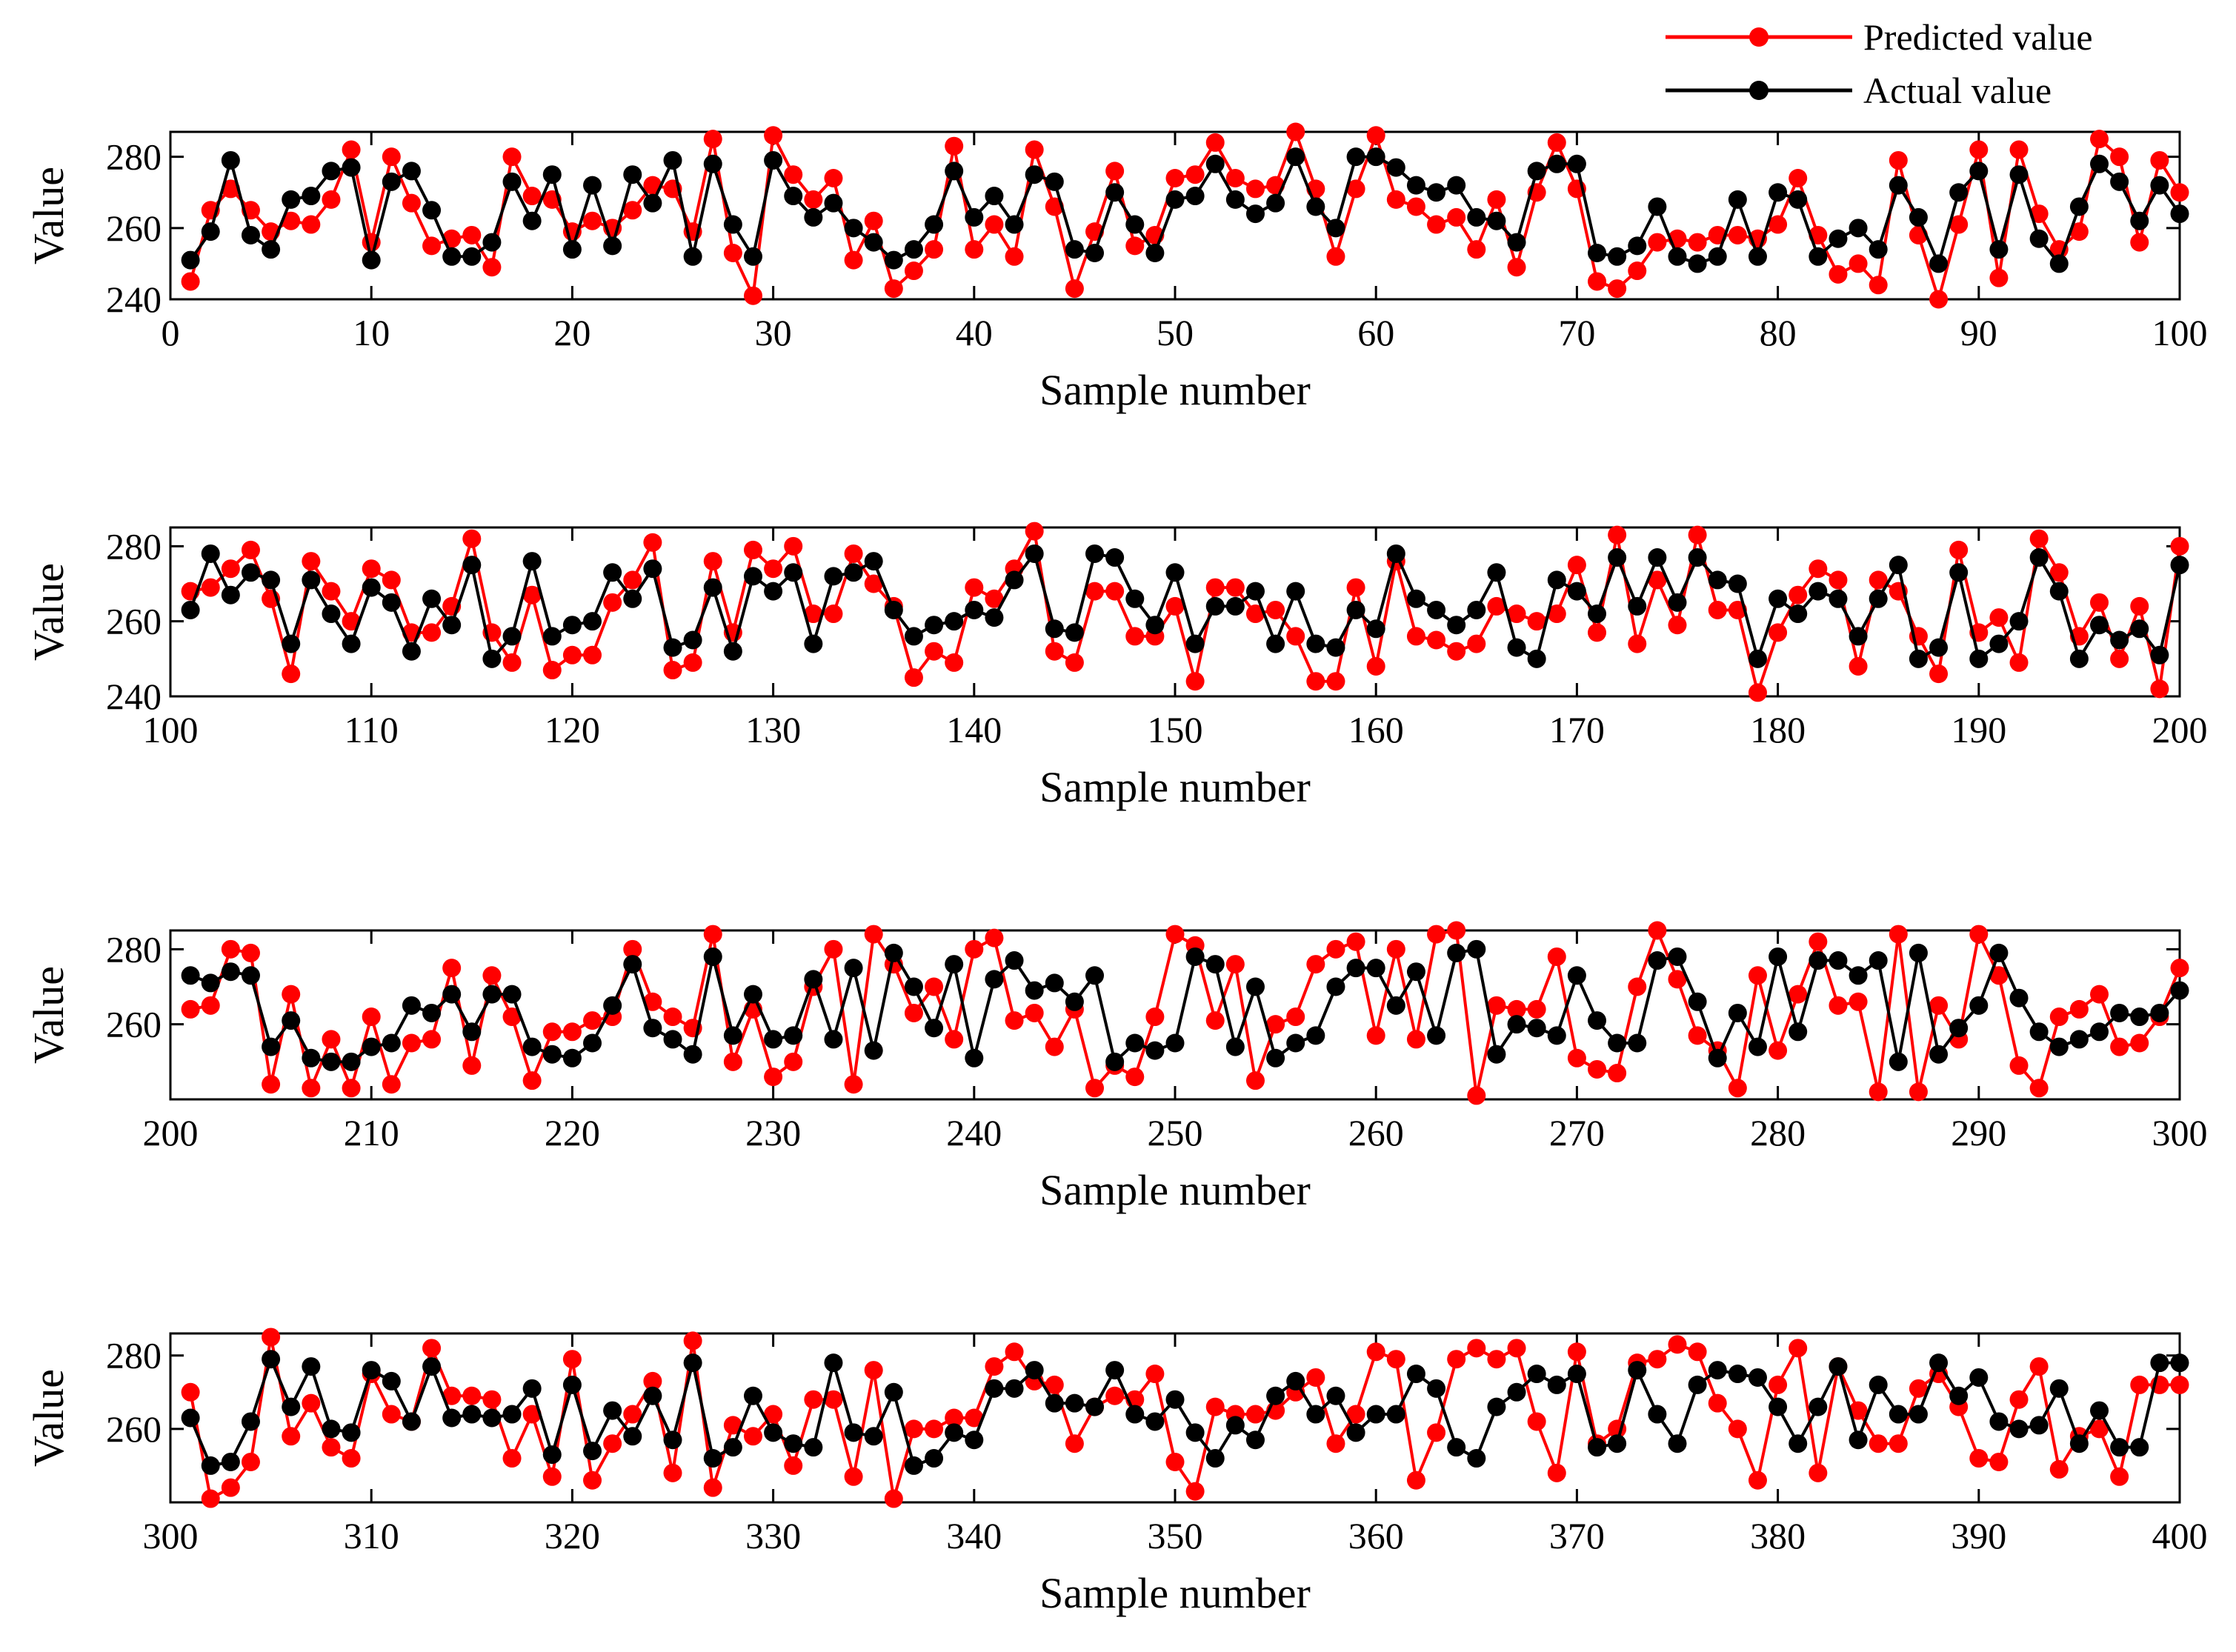 This screenshot has height=1652, width=2236. Describe the element at coordinates (974, 332) in the screenshot. I see `x-tick-label: 40` at that location.